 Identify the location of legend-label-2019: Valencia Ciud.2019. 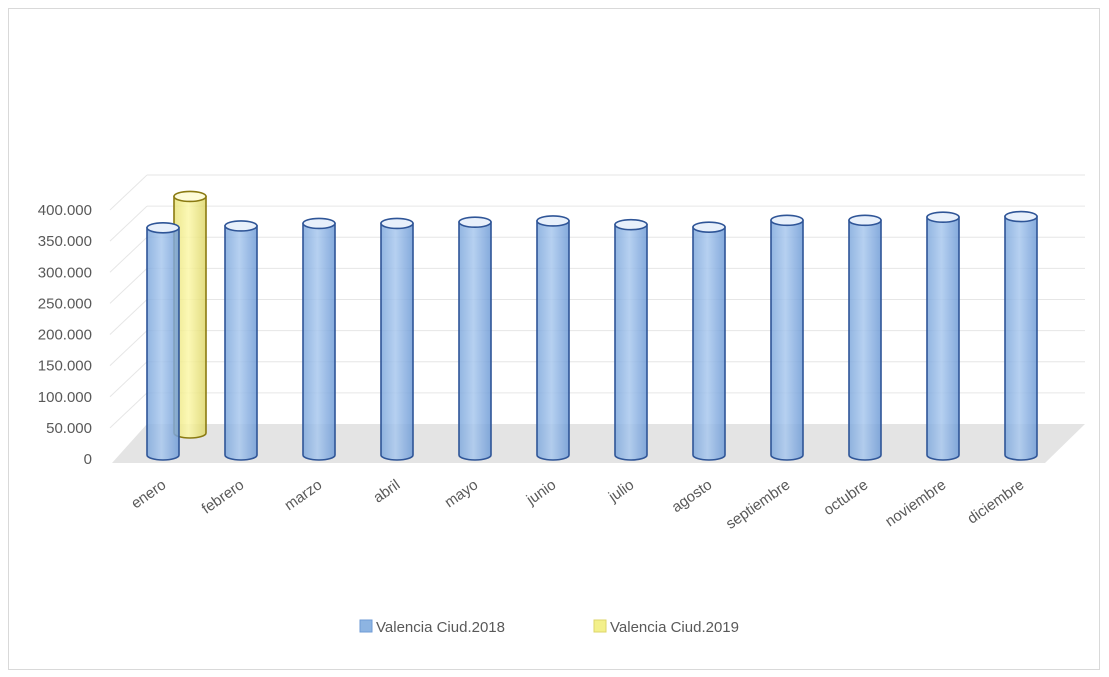
(674, 627).